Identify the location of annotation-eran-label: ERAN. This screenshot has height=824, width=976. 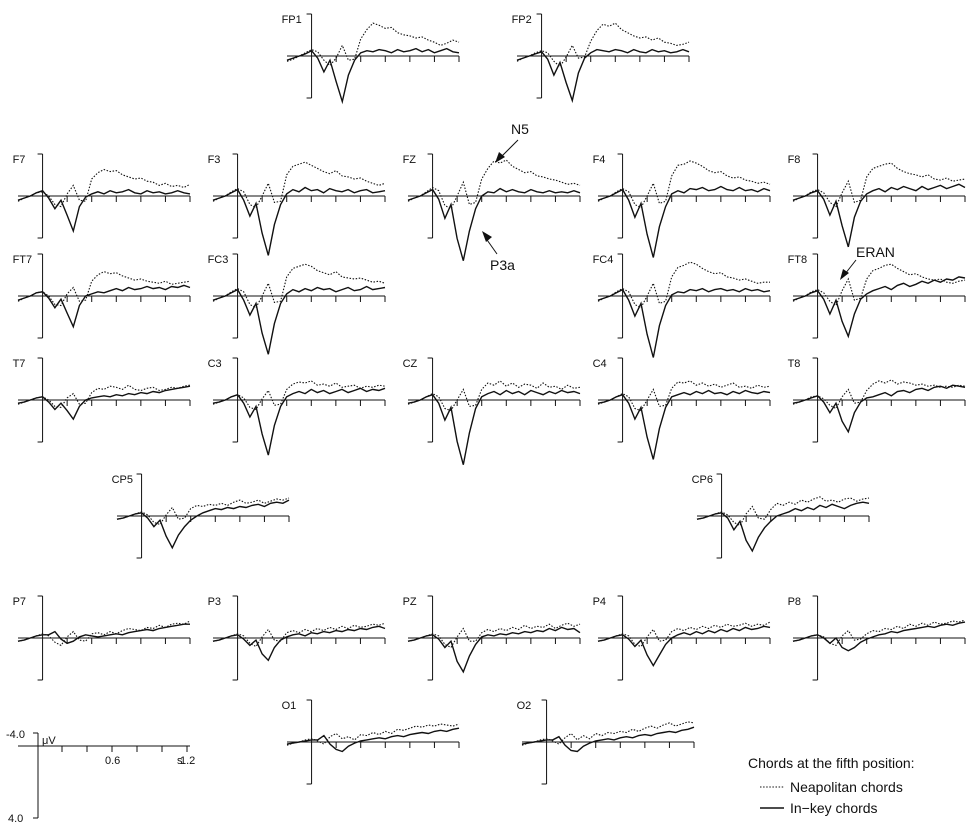
(875, 252).